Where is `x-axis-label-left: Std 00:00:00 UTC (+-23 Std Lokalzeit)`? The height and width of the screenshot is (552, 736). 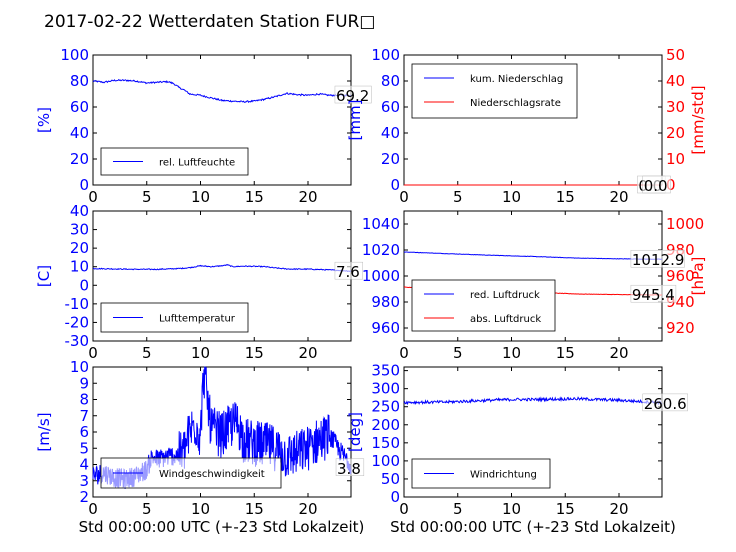
x-axis-label-left: Std 00:00:00 UTC (+-23 Std Lokalzeit) is located at coordinates (222, 527).